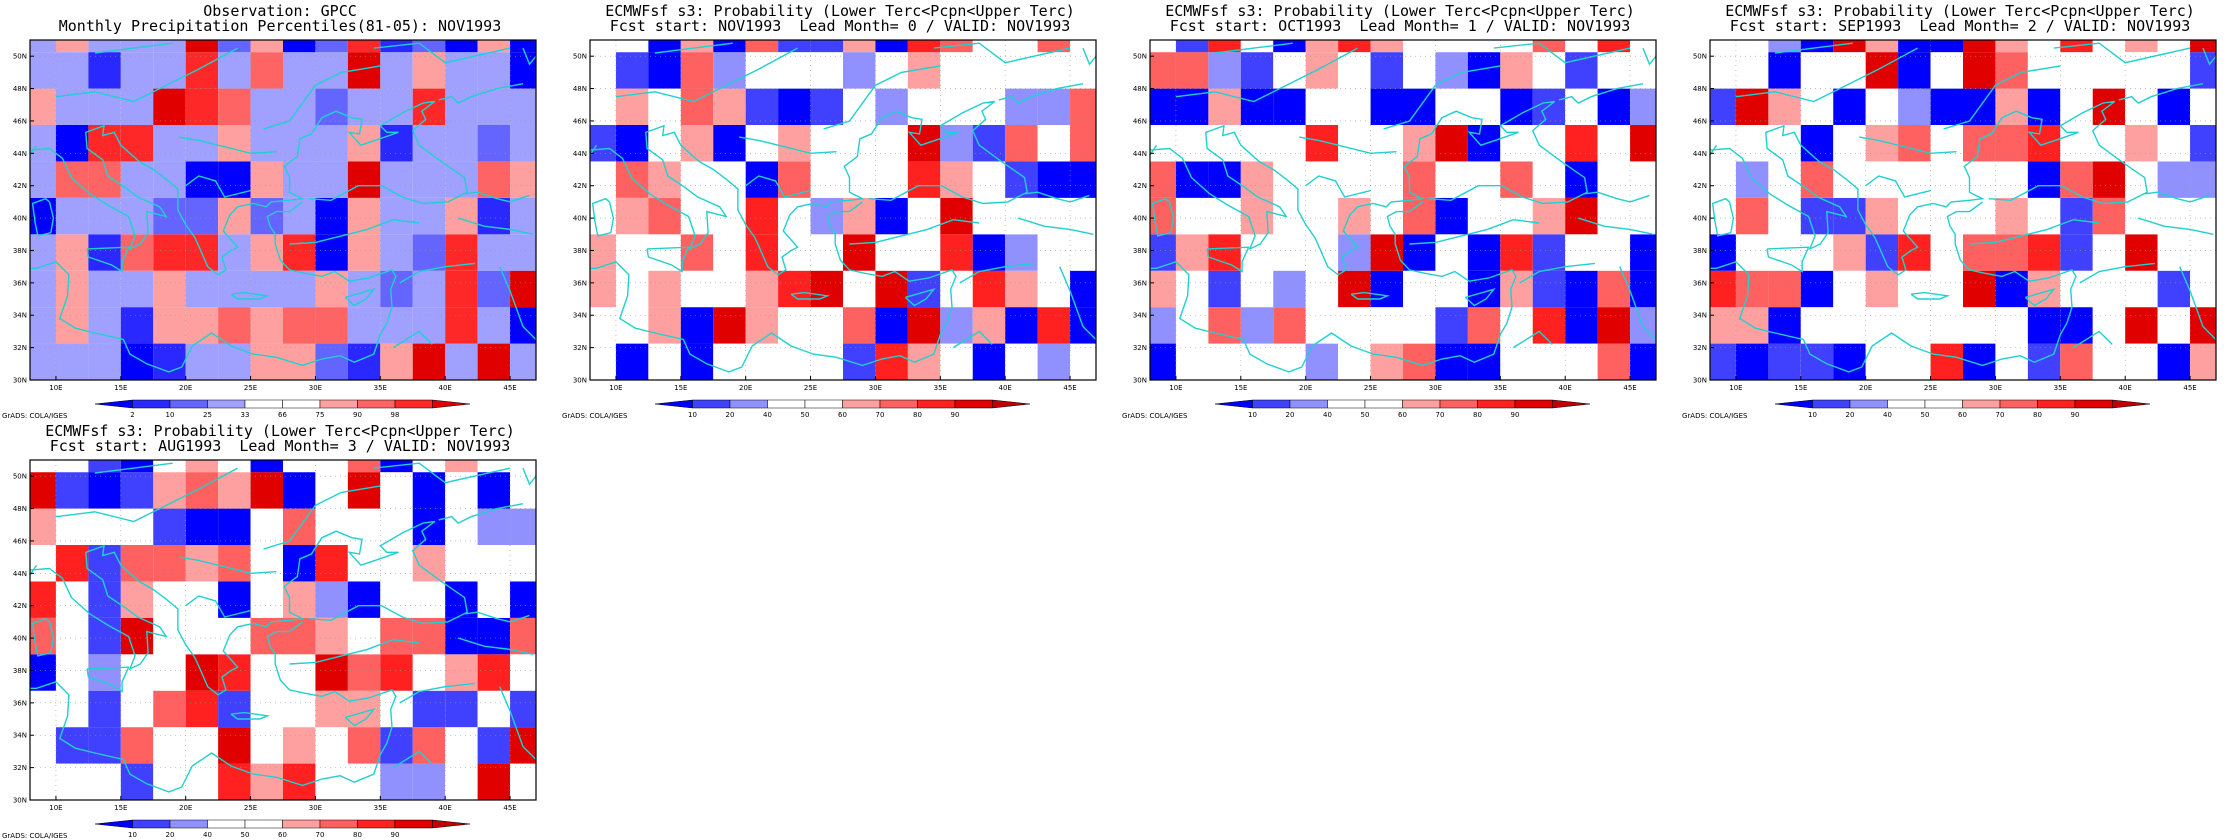 The image size is (2240, 840). I want to click on colorbar-label: 60, so click(282, 835).